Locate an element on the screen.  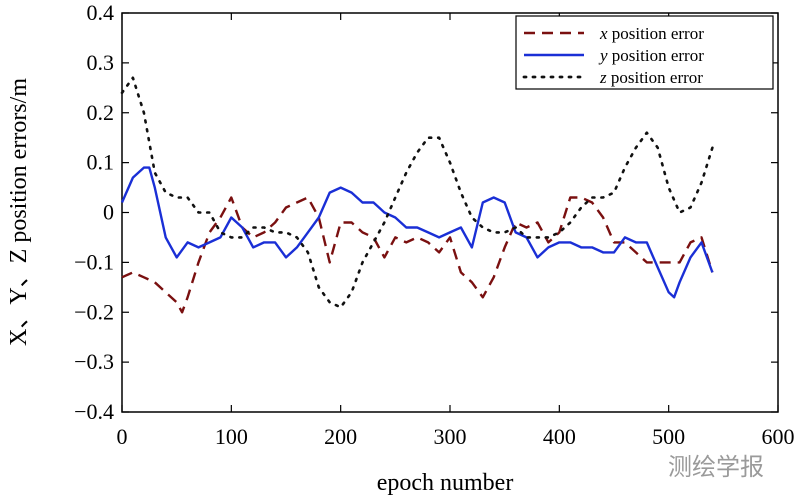
x-tick-label: 400 is located at coordinates (559, 436).